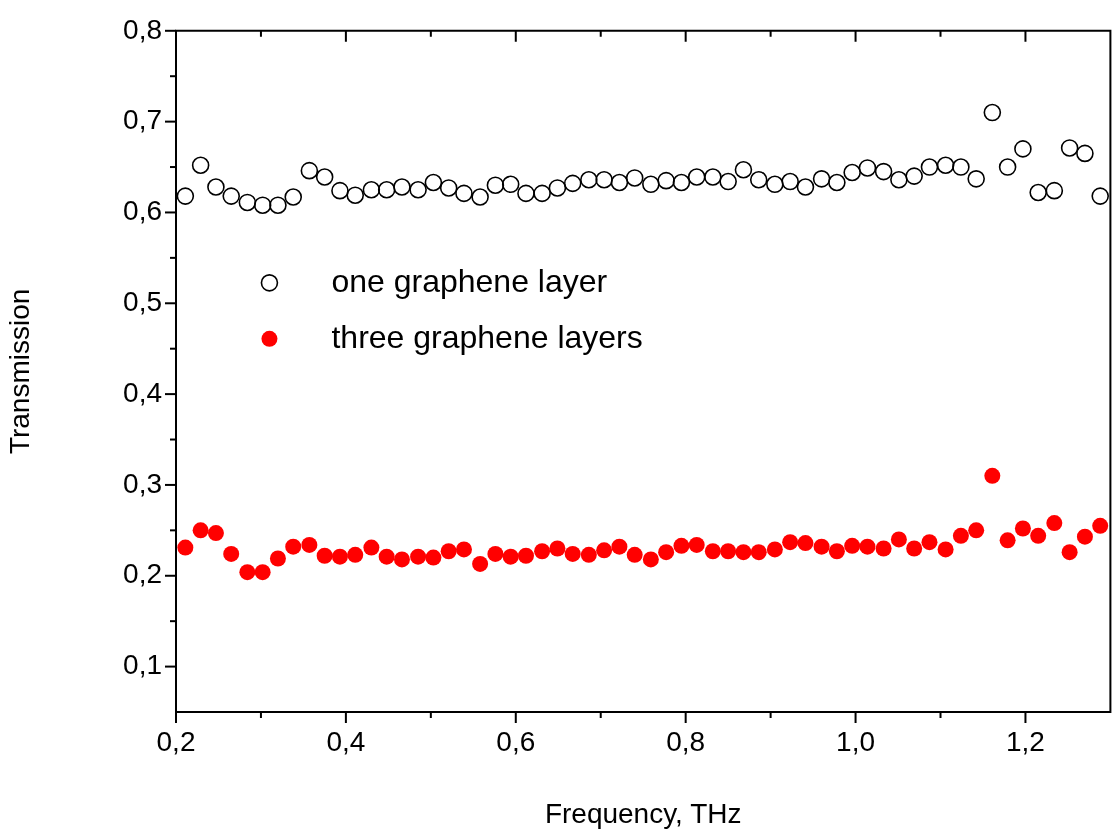 The image size is (1120, 836). Describe the element at coordinates (346, 741) in the screenshot. I see `x-tick-label: 0,4` at that location.